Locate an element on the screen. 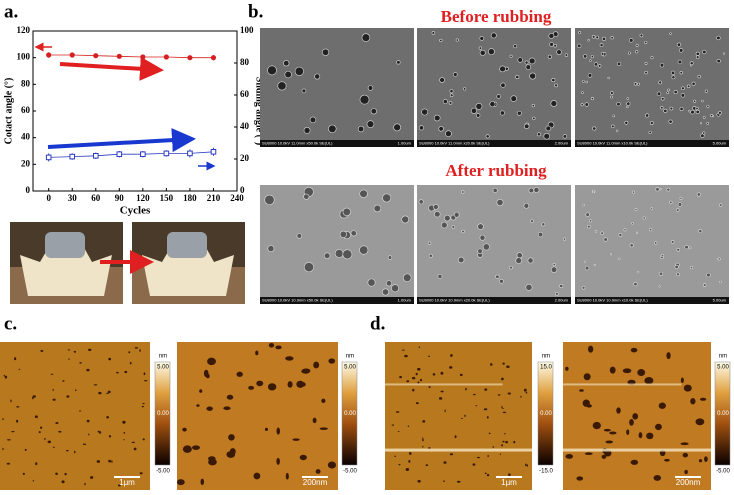 This screenshot has height=495, width=734. color-bar is located at coordinates (162, 413).